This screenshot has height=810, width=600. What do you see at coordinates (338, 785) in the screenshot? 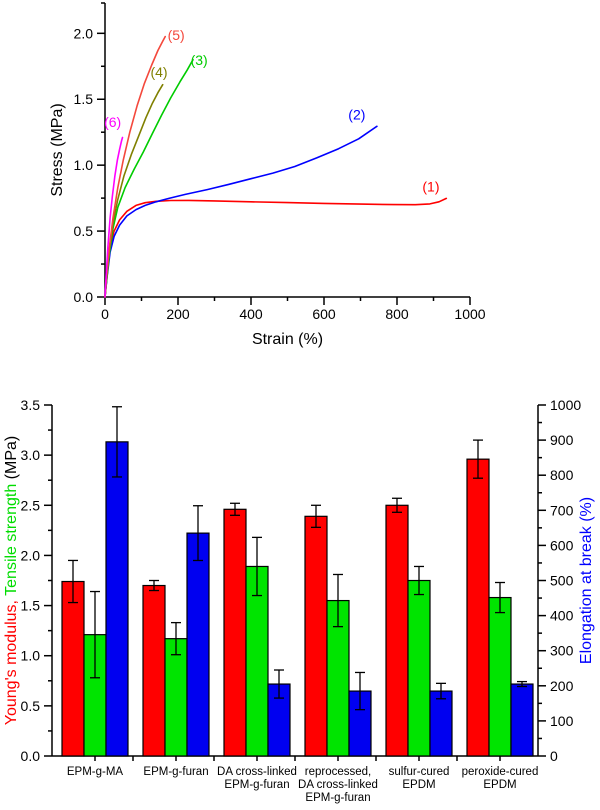
I see `category-label: reprocessed, DA cross-linked EPM-g-furan` at bounding box center [338, 785].